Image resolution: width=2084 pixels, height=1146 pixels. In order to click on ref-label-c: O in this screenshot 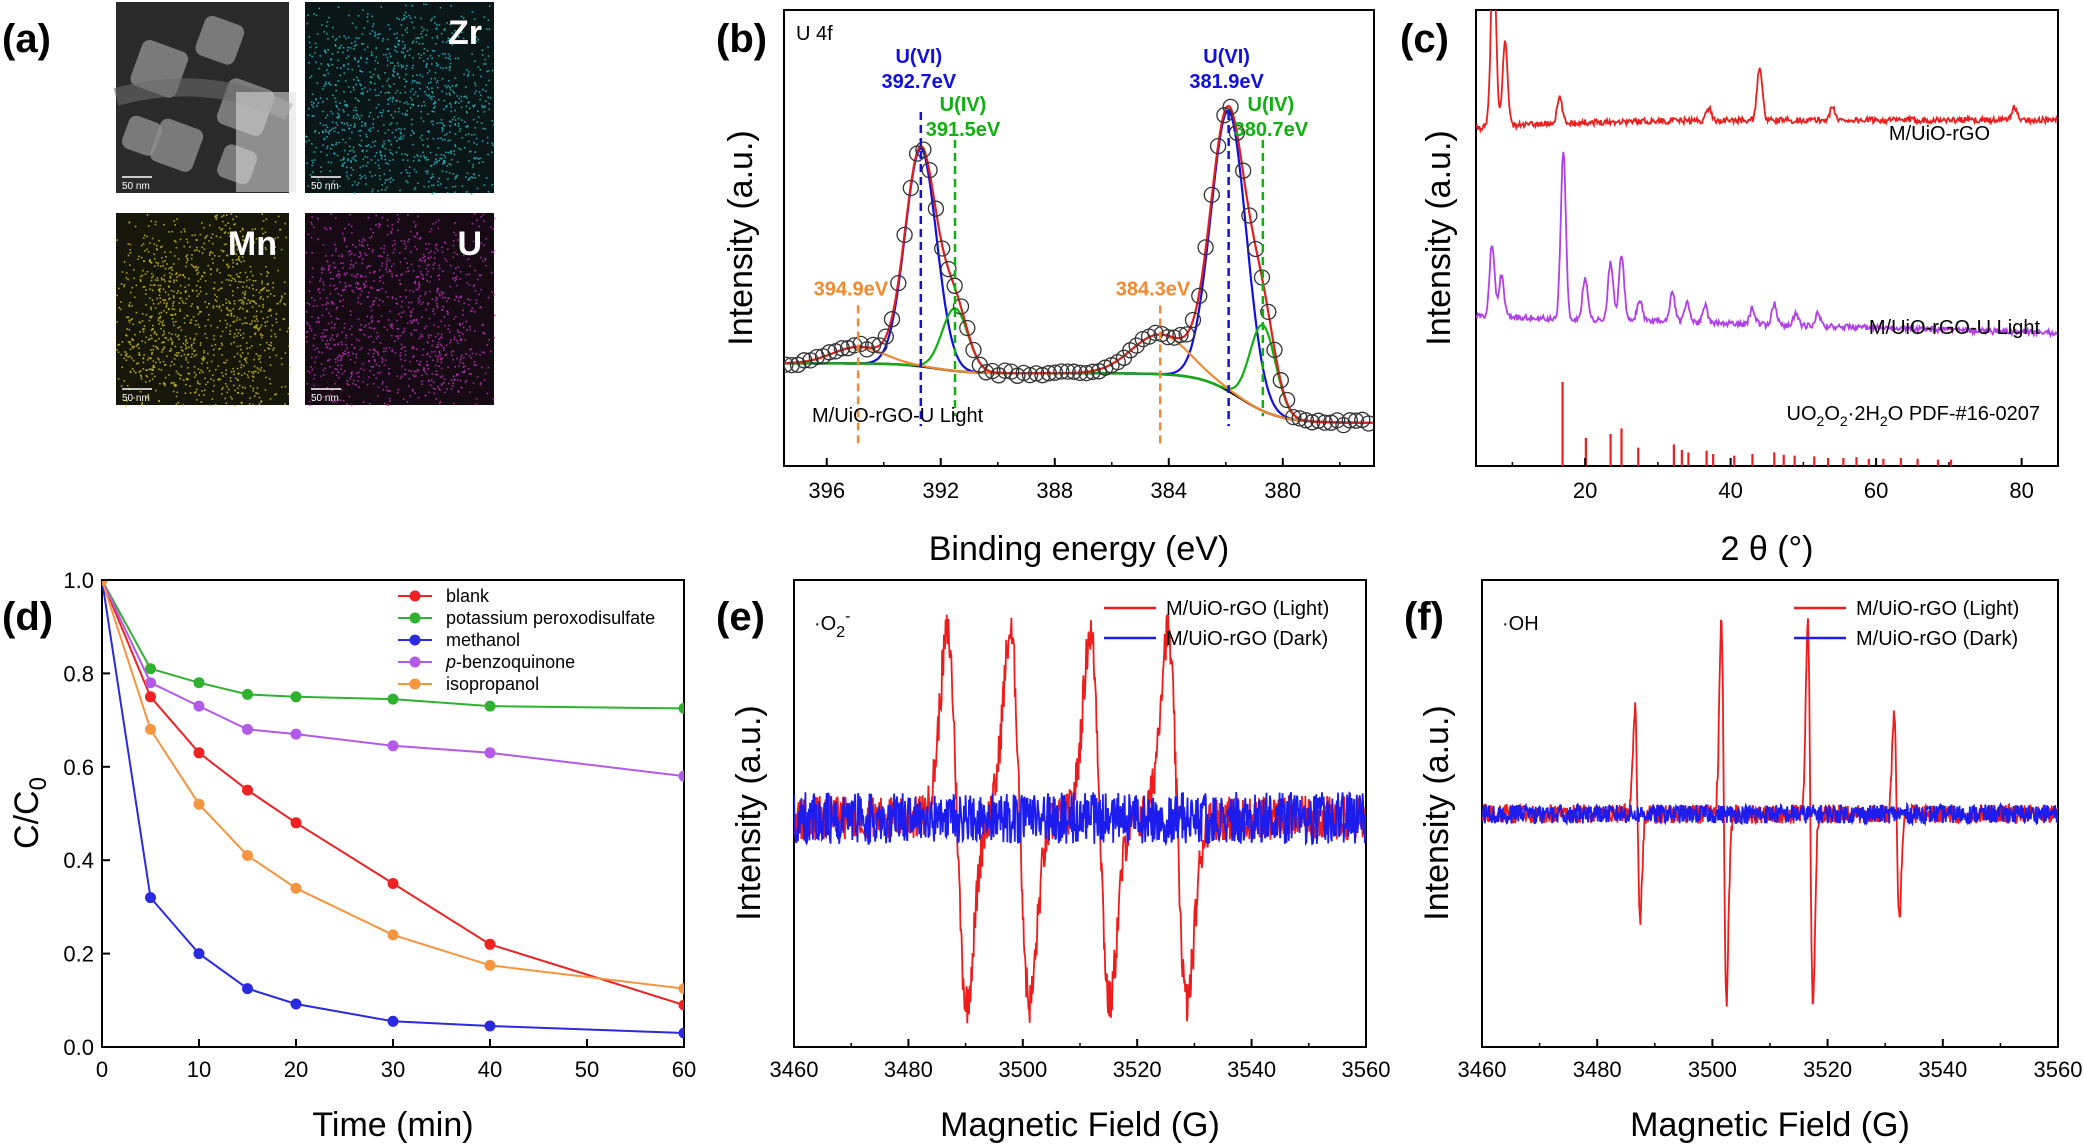, I will do `click(1832, 414)`.